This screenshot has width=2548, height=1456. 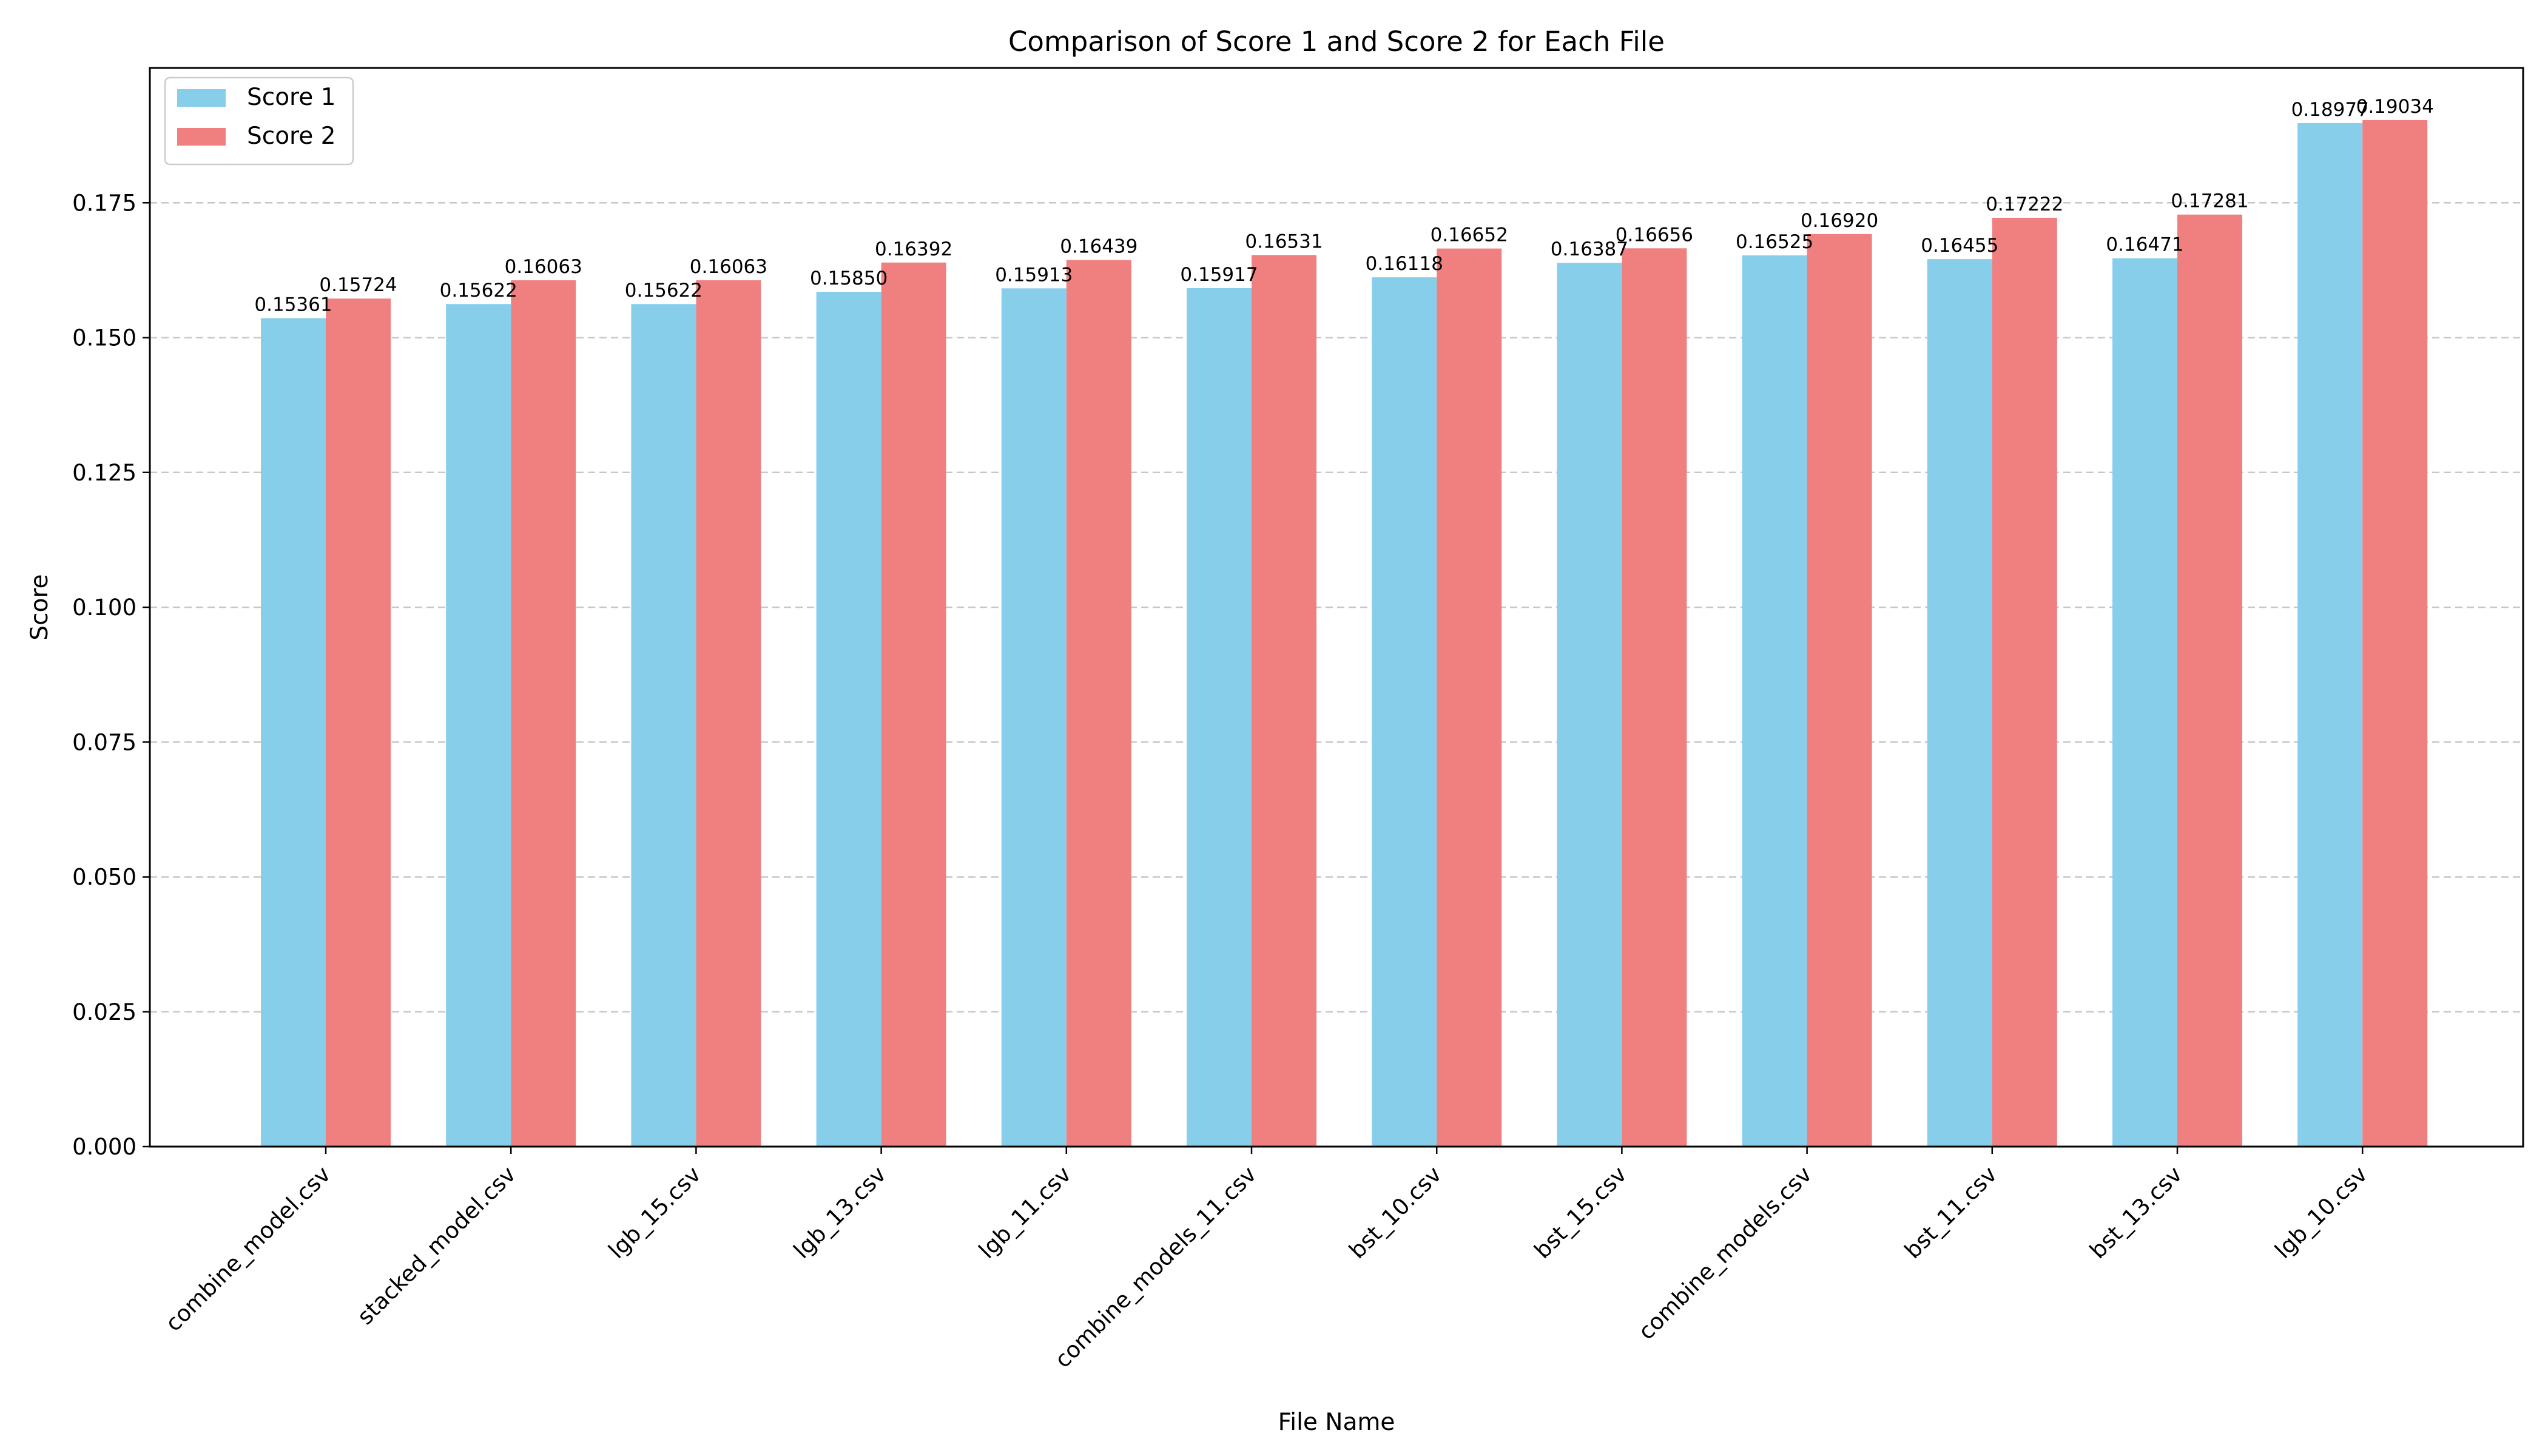 What do you see at coordinates (358, 285) in the screenshot?
I see `data-label: 0.15724` at bounding box center [358, 285].